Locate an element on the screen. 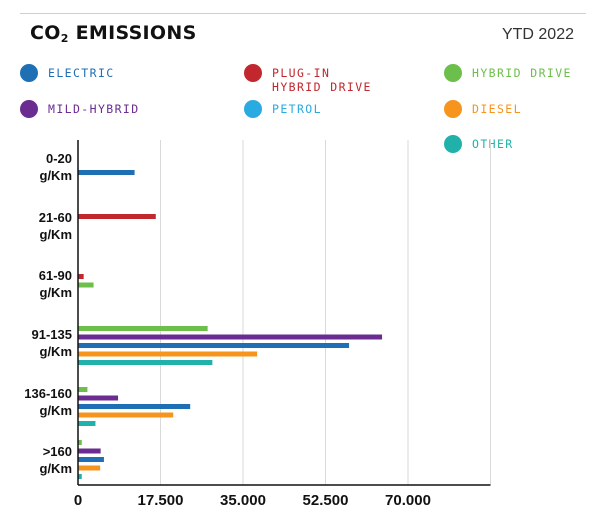 This screenshot has width=600, height=521. category-label-91-135: 91-135 g/Km is located at coordinates (51, 343).